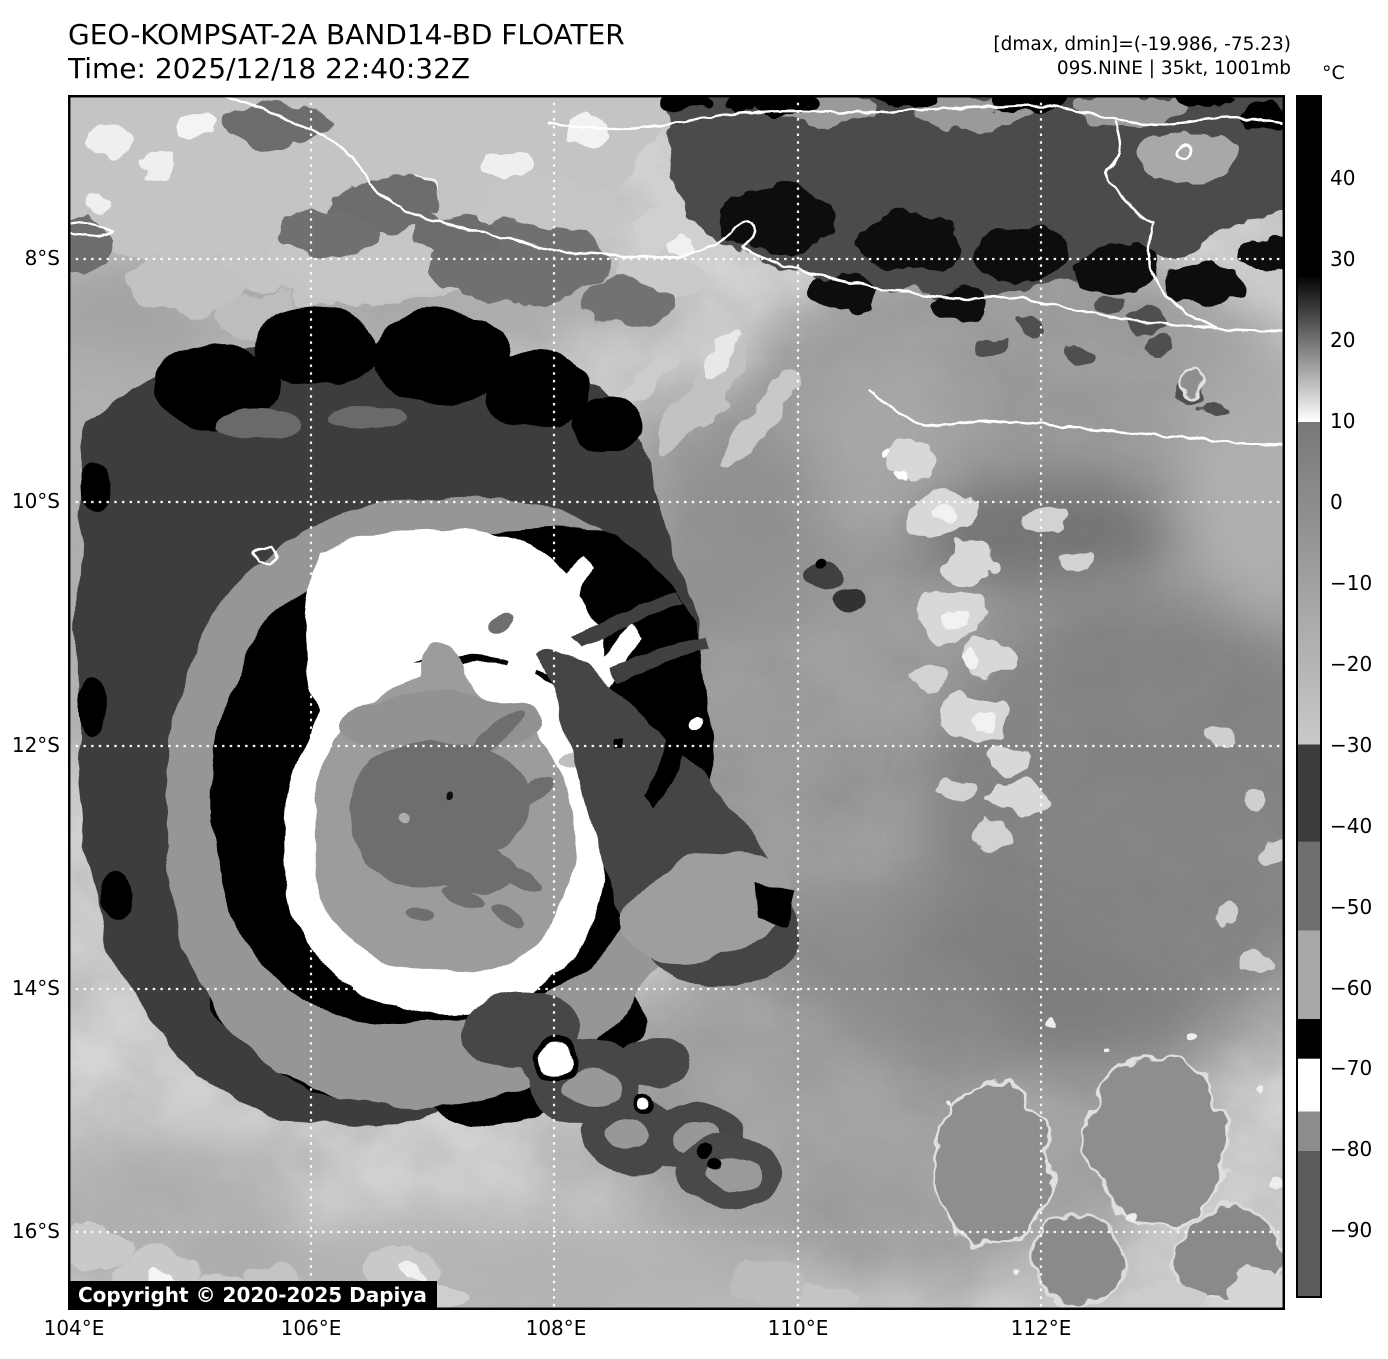 This screenshot has width=1388, height=1359. What do you see at coordinates (252, 1295) in the screenshot?
I see `copyright-badge: Copyright © 2020-2025 Dapiya` at bounding box center [252, 1295].